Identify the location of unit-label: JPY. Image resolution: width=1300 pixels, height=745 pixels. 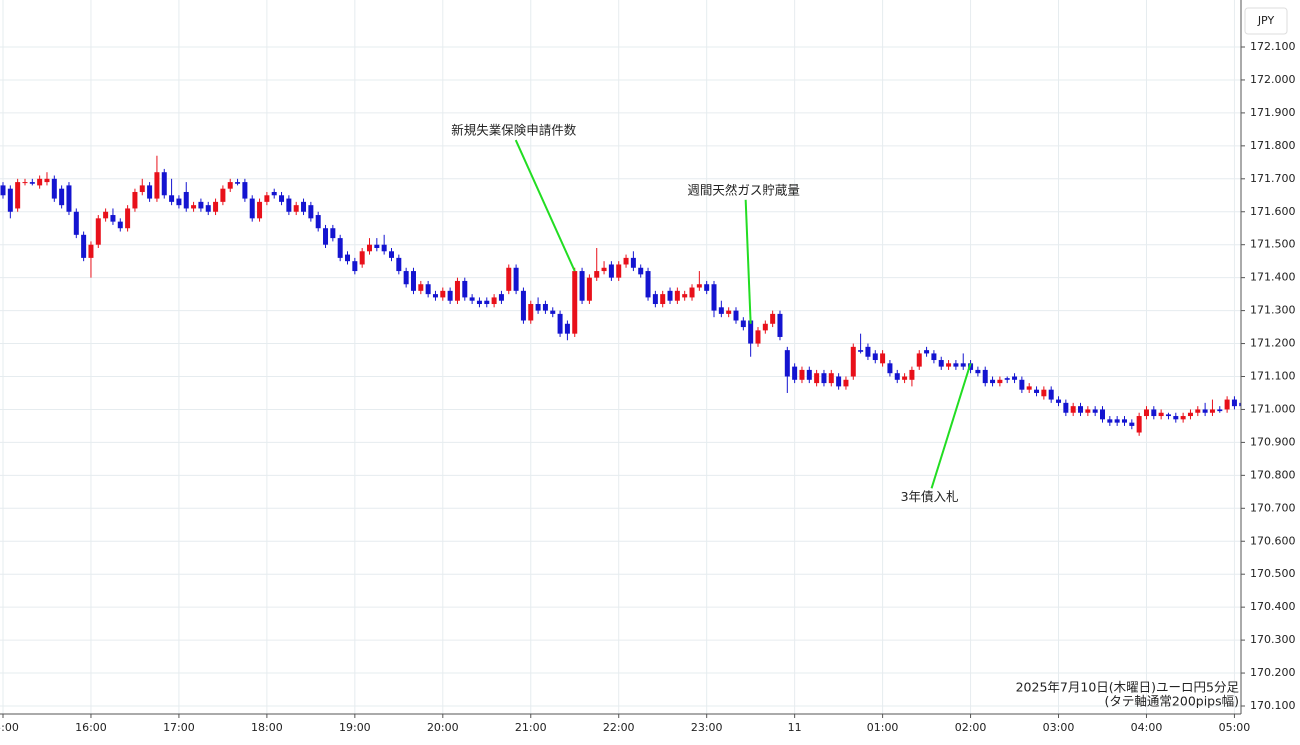
(1266, 20).